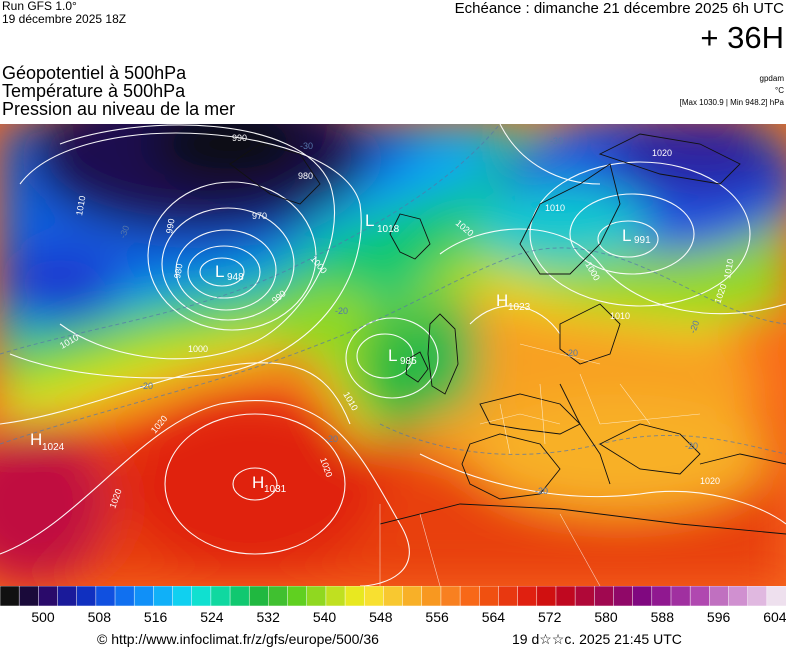  I want to click on lead-time: + 36H, so click(742, 37).